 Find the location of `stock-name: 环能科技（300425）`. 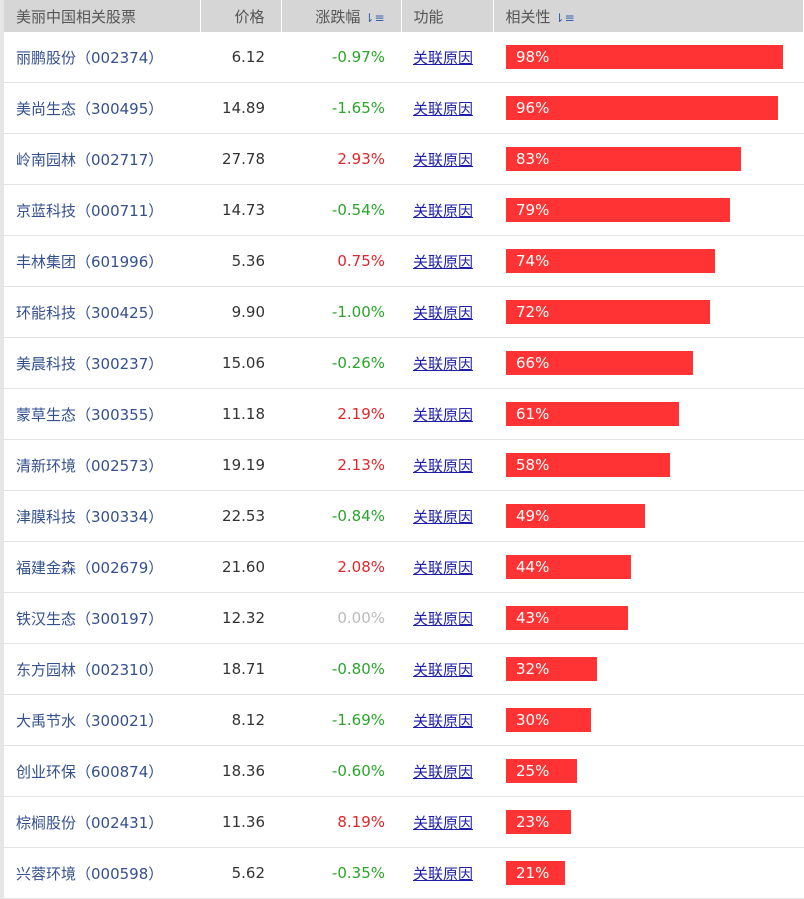

stock-name: 环能科技（300425） is located at coordinates (101, 312).